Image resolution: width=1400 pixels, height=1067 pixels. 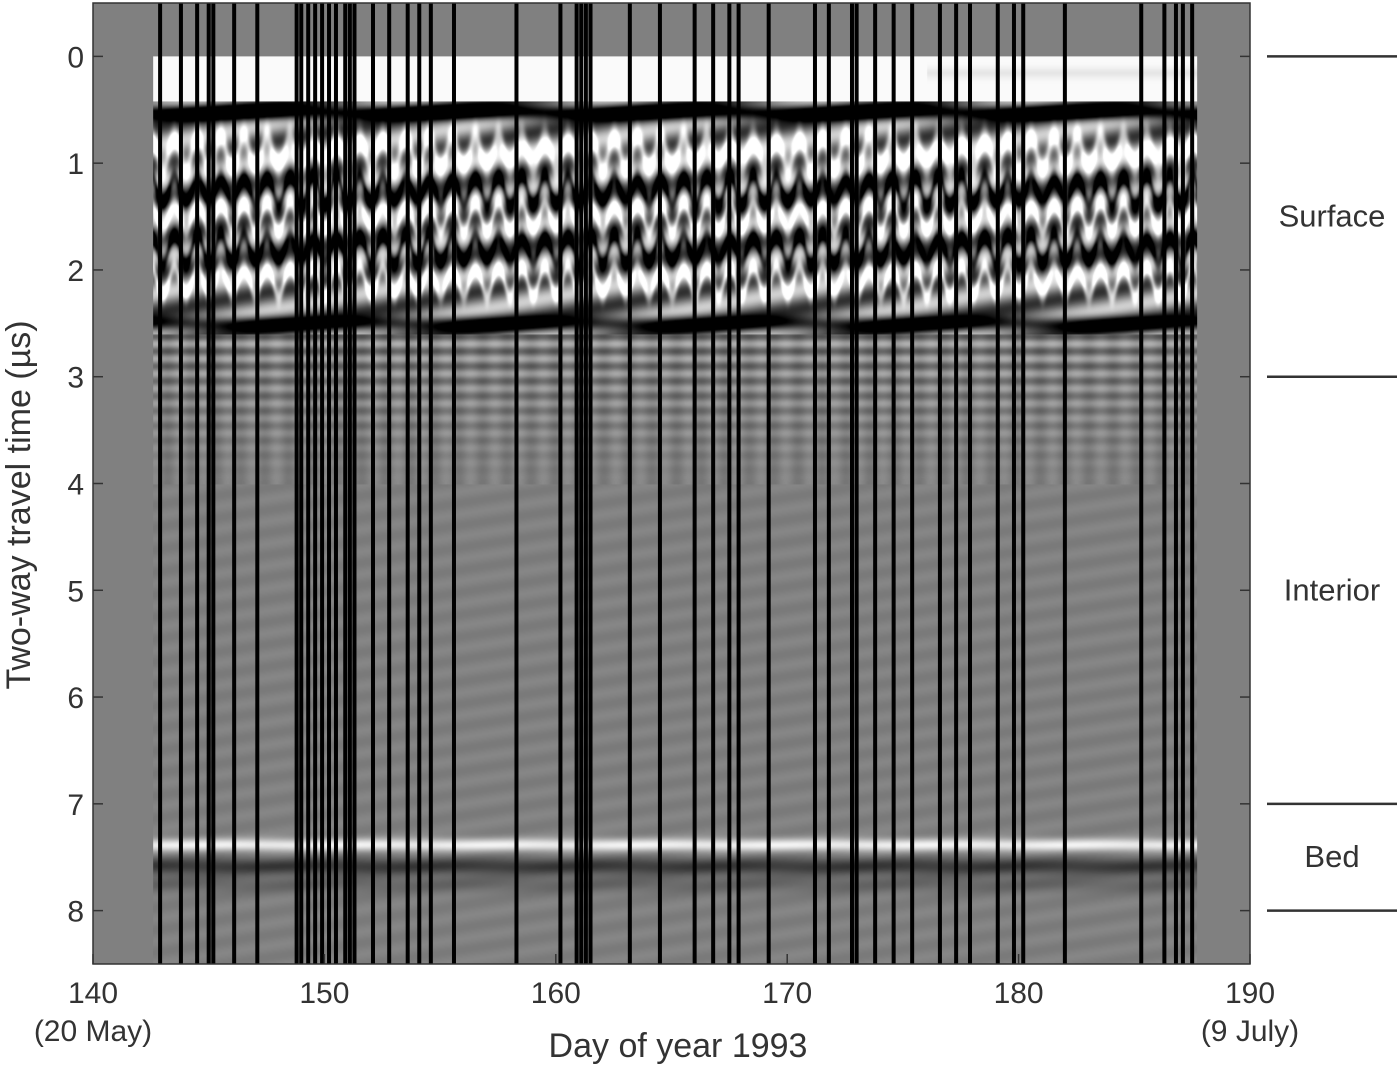 I want to click on x-tick-label: 140, so click(x=93, y=993).